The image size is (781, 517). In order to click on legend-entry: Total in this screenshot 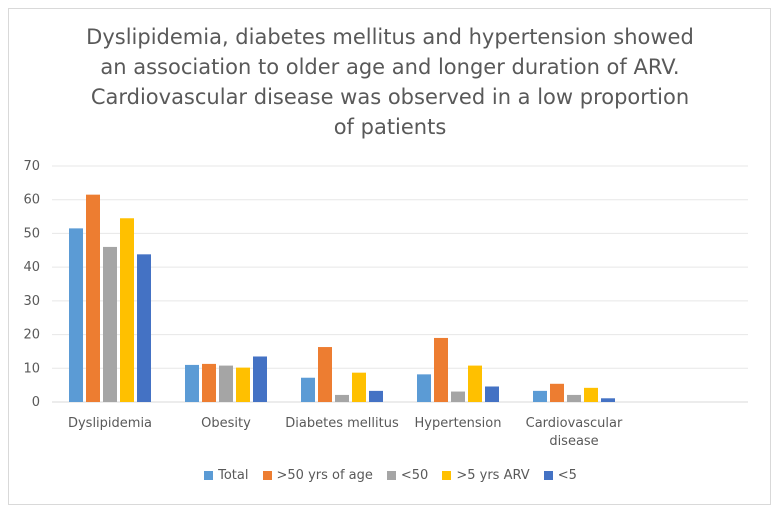, I will do `click(226, 475)`.